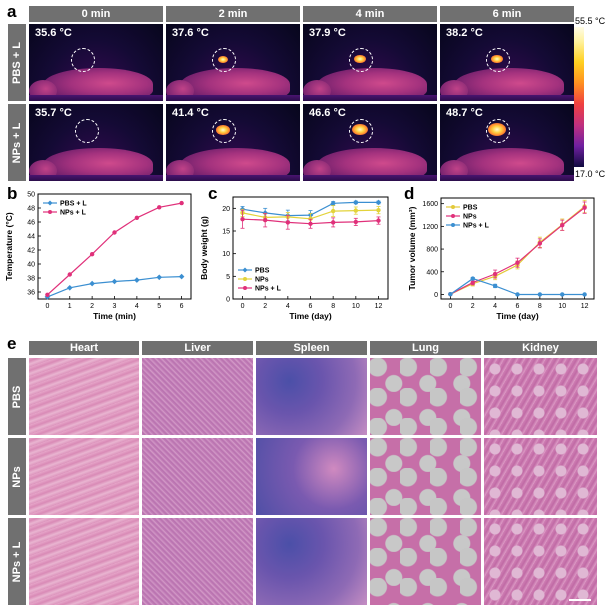 The height and width of the screenshot is (613, 611). What do you see at coordinates (31, 293) in the screenshot?
I see `y-tick-label: 36` at bounding box center [31, 293].